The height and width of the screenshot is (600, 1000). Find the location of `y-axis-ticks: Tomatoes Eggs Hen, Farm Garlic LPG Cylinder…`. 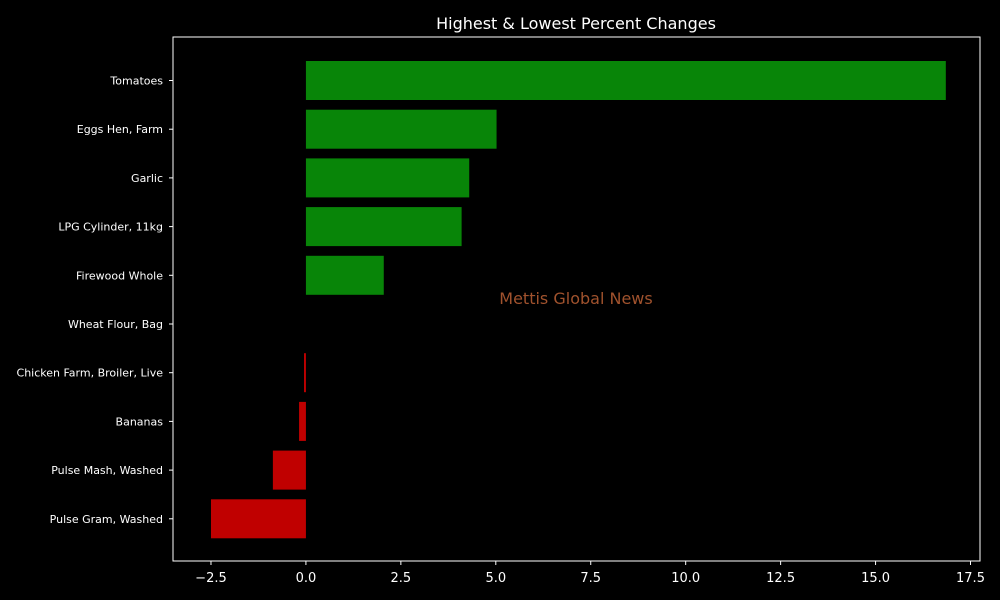

y-axis-ticks: Tomatoes Eggs Hen, Farm Garlic LPG Cylinder… is located at coordinates (95, 300).